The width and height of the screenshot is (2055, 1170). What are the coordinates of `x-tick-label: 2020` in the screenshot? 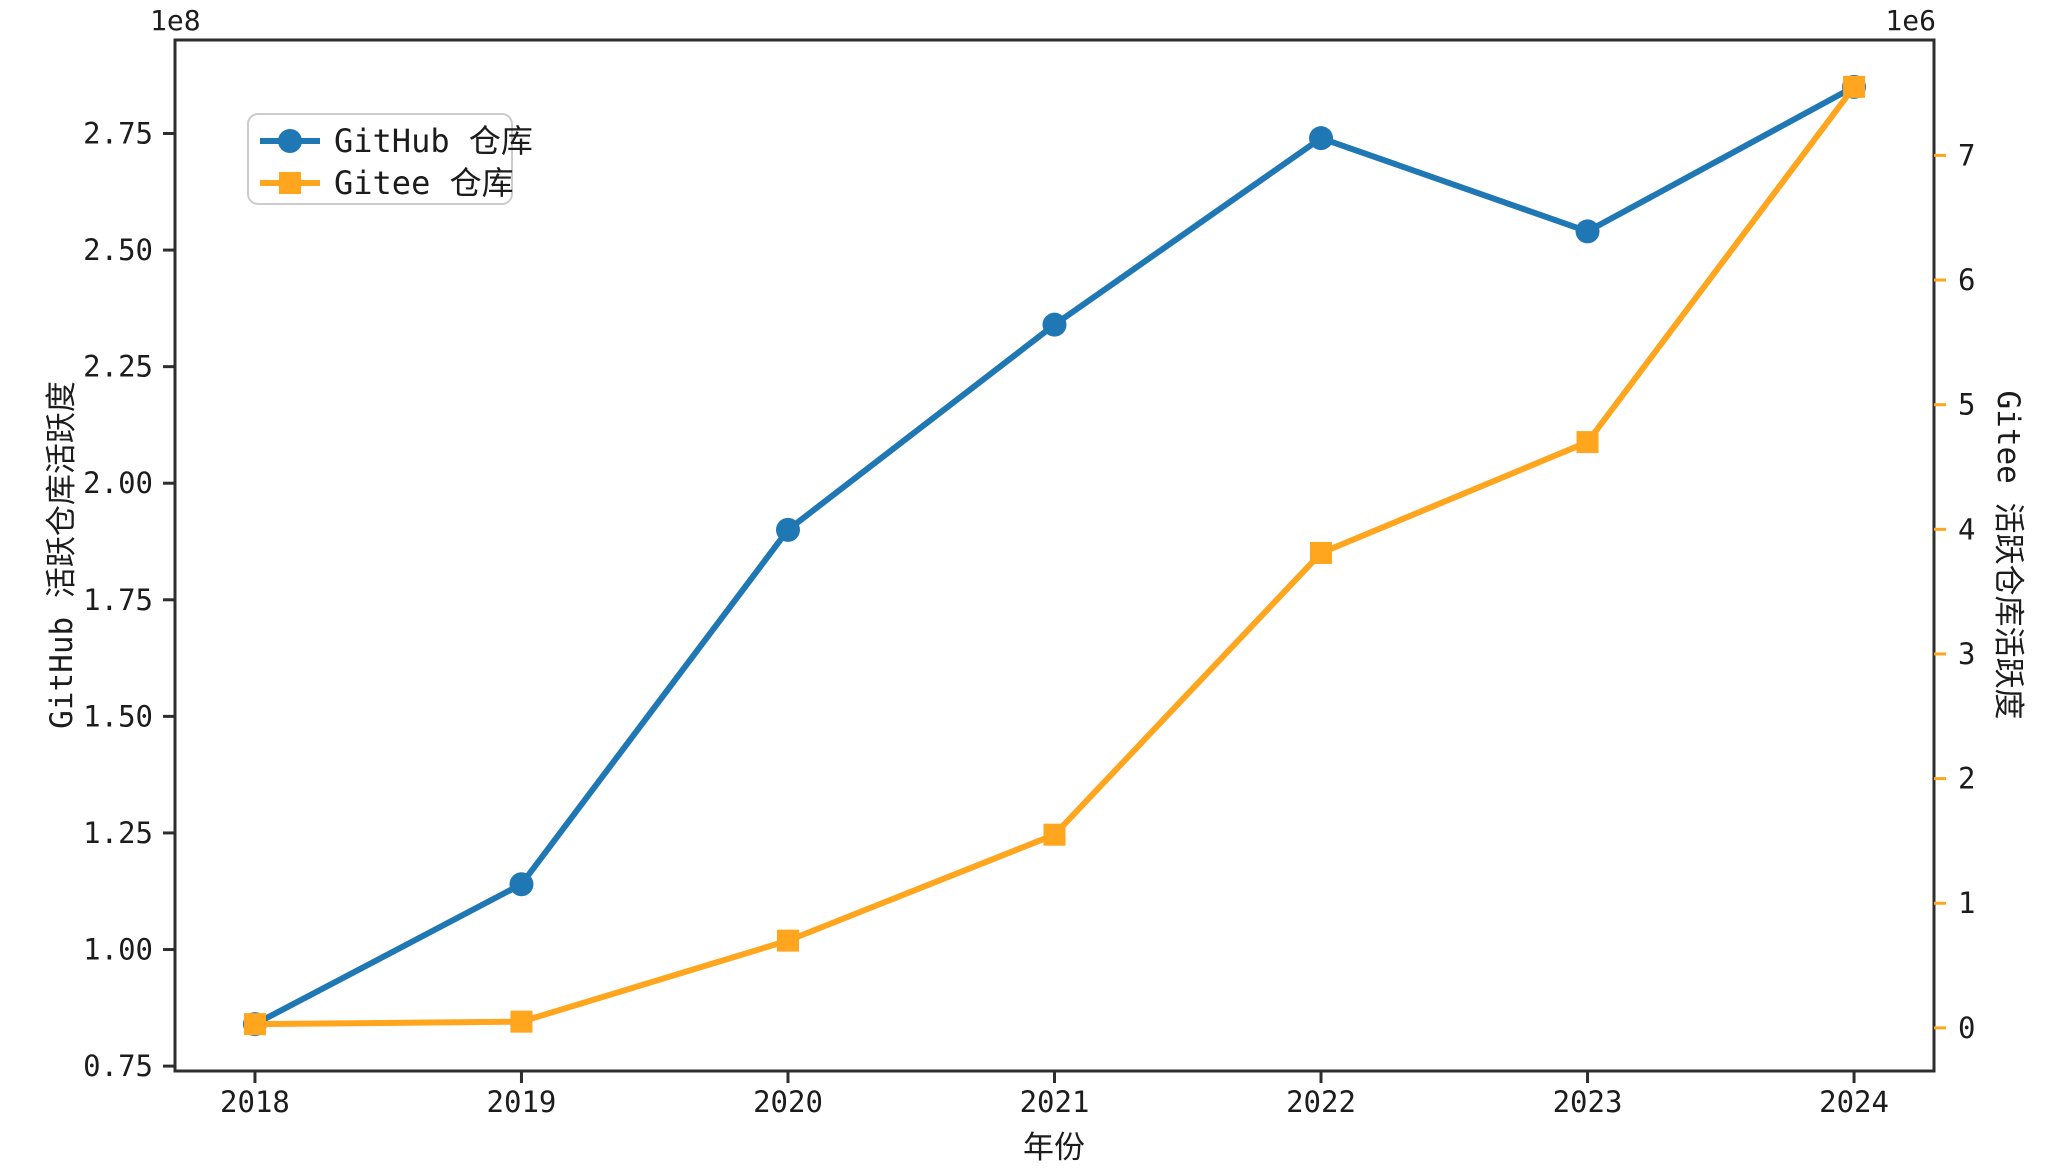 It's located at (788, 1102).